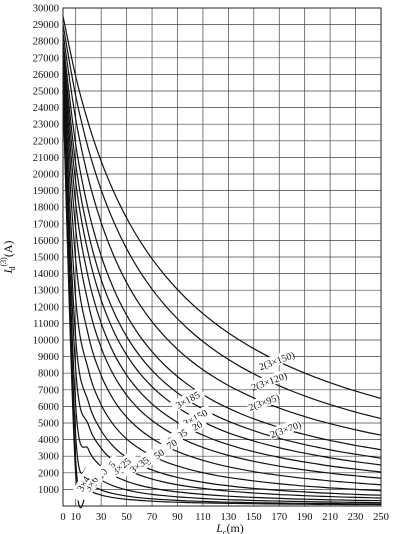 The height and width of the screenshot is (534, 400). What do you see at coordinates (46, 241) in the screenshot?
I see `y-tick-label: 16000` at bounding box center [46, 241].